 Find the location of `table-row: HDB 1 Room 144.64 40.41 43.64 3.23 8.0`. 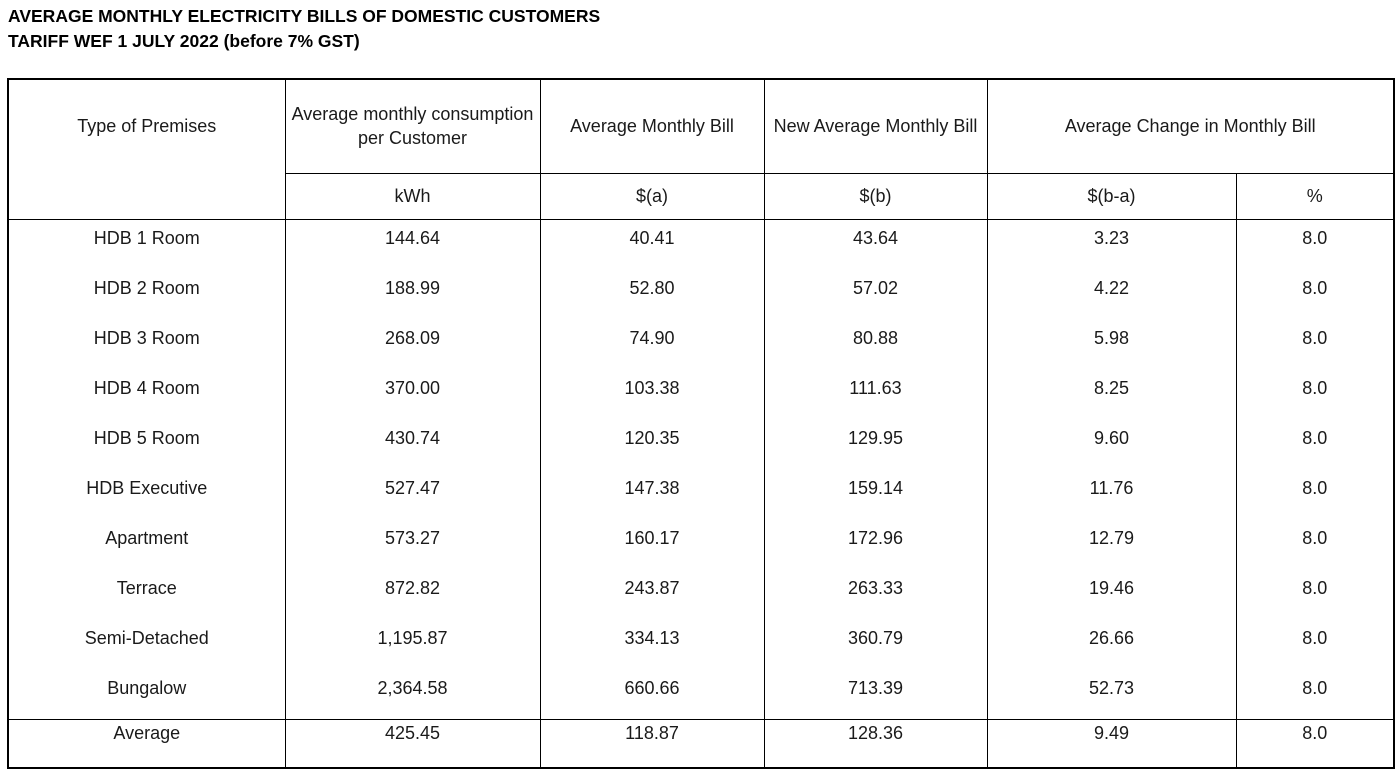

table-row: HDB 1 Room 144.64 40.41 43.64 3.23 8.0 is located at coordinates (701, 244).